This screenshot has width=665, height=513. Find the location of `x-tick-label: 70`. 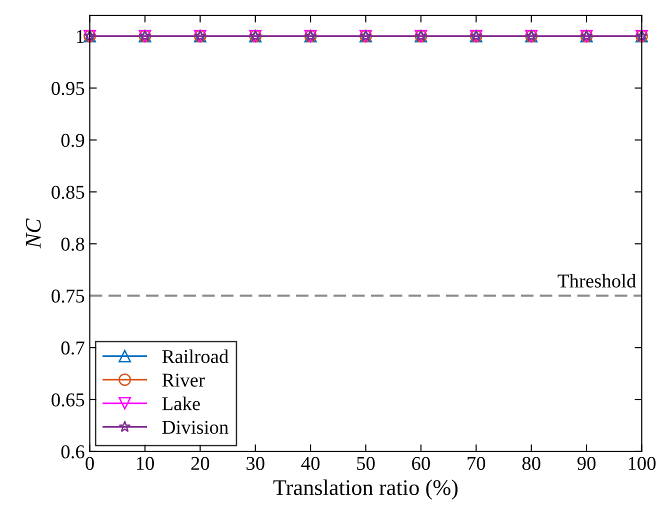

x-tick-label: 70 is located at coordinates (477, 463).